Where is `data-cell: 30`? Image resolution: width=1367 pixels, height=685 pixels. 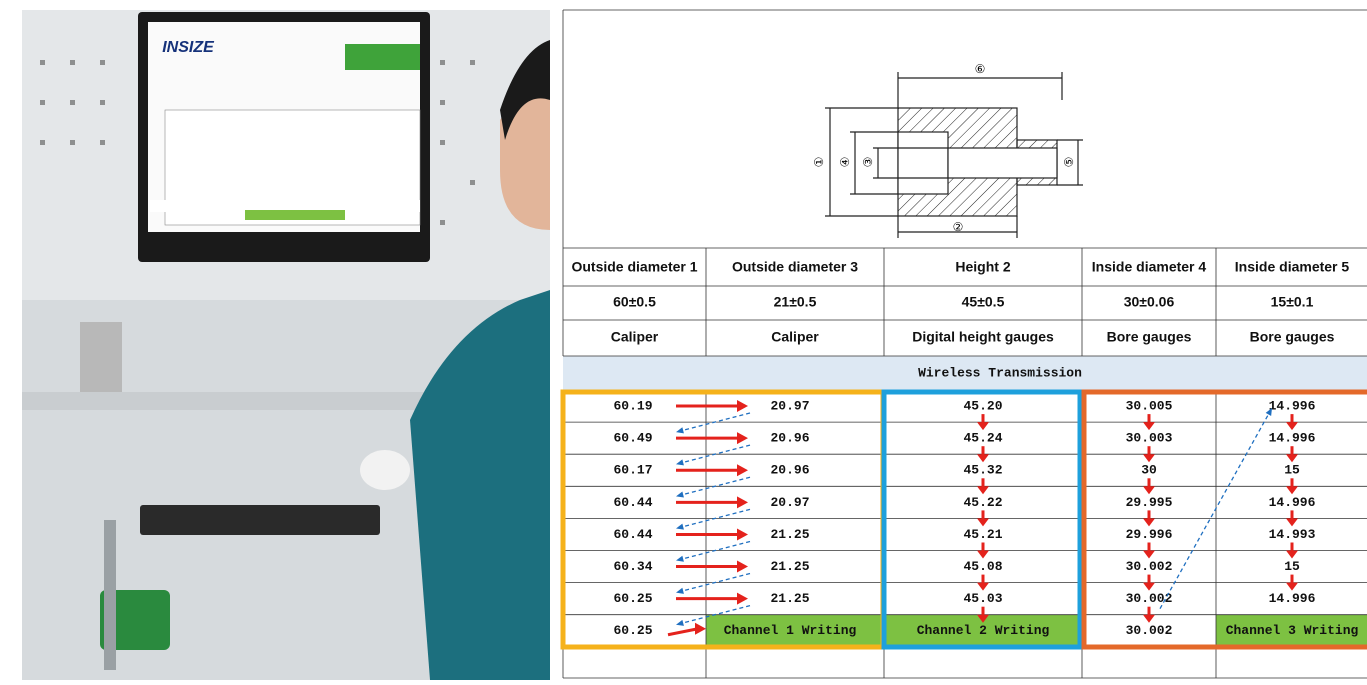
data-cell: 30 is located at coordinates (1149, 470).